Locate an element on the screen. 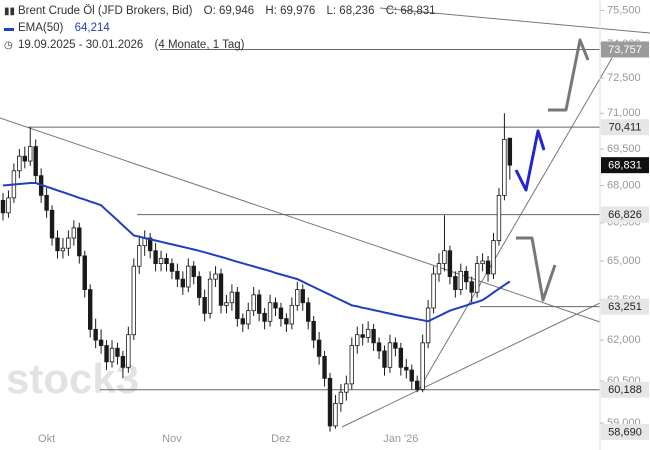  level-label: 60,188 is located at coordinates (625, 390).